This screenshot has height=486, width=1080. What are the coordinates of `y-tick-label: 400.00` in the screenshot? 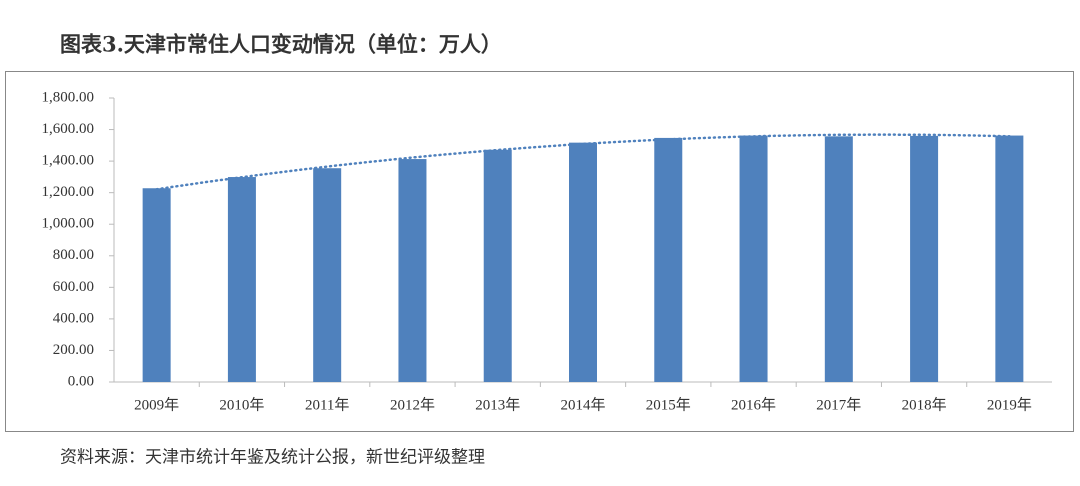 It's located at (73, 318).